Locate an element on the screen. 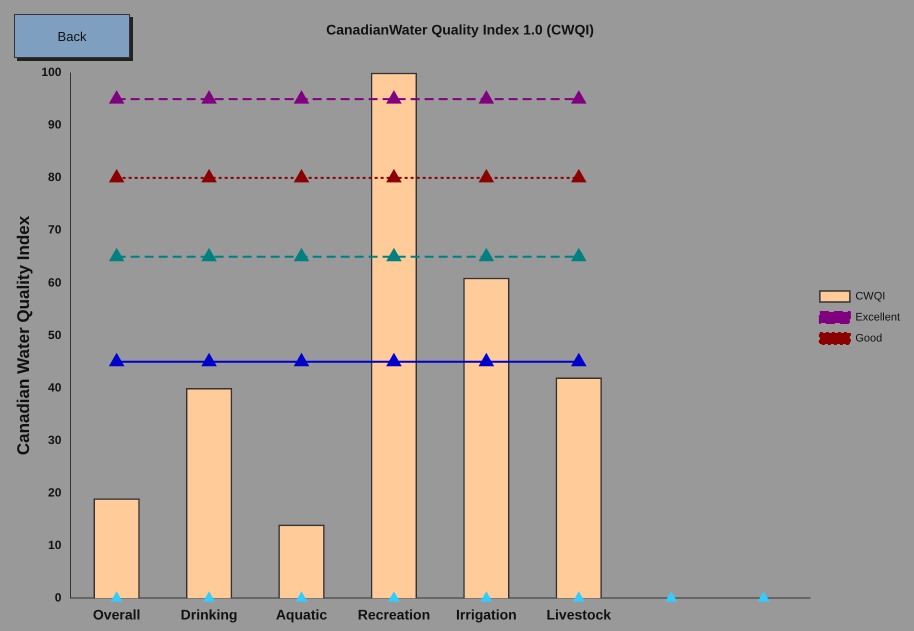  back-button: Back is located at coordinates (72, 36).